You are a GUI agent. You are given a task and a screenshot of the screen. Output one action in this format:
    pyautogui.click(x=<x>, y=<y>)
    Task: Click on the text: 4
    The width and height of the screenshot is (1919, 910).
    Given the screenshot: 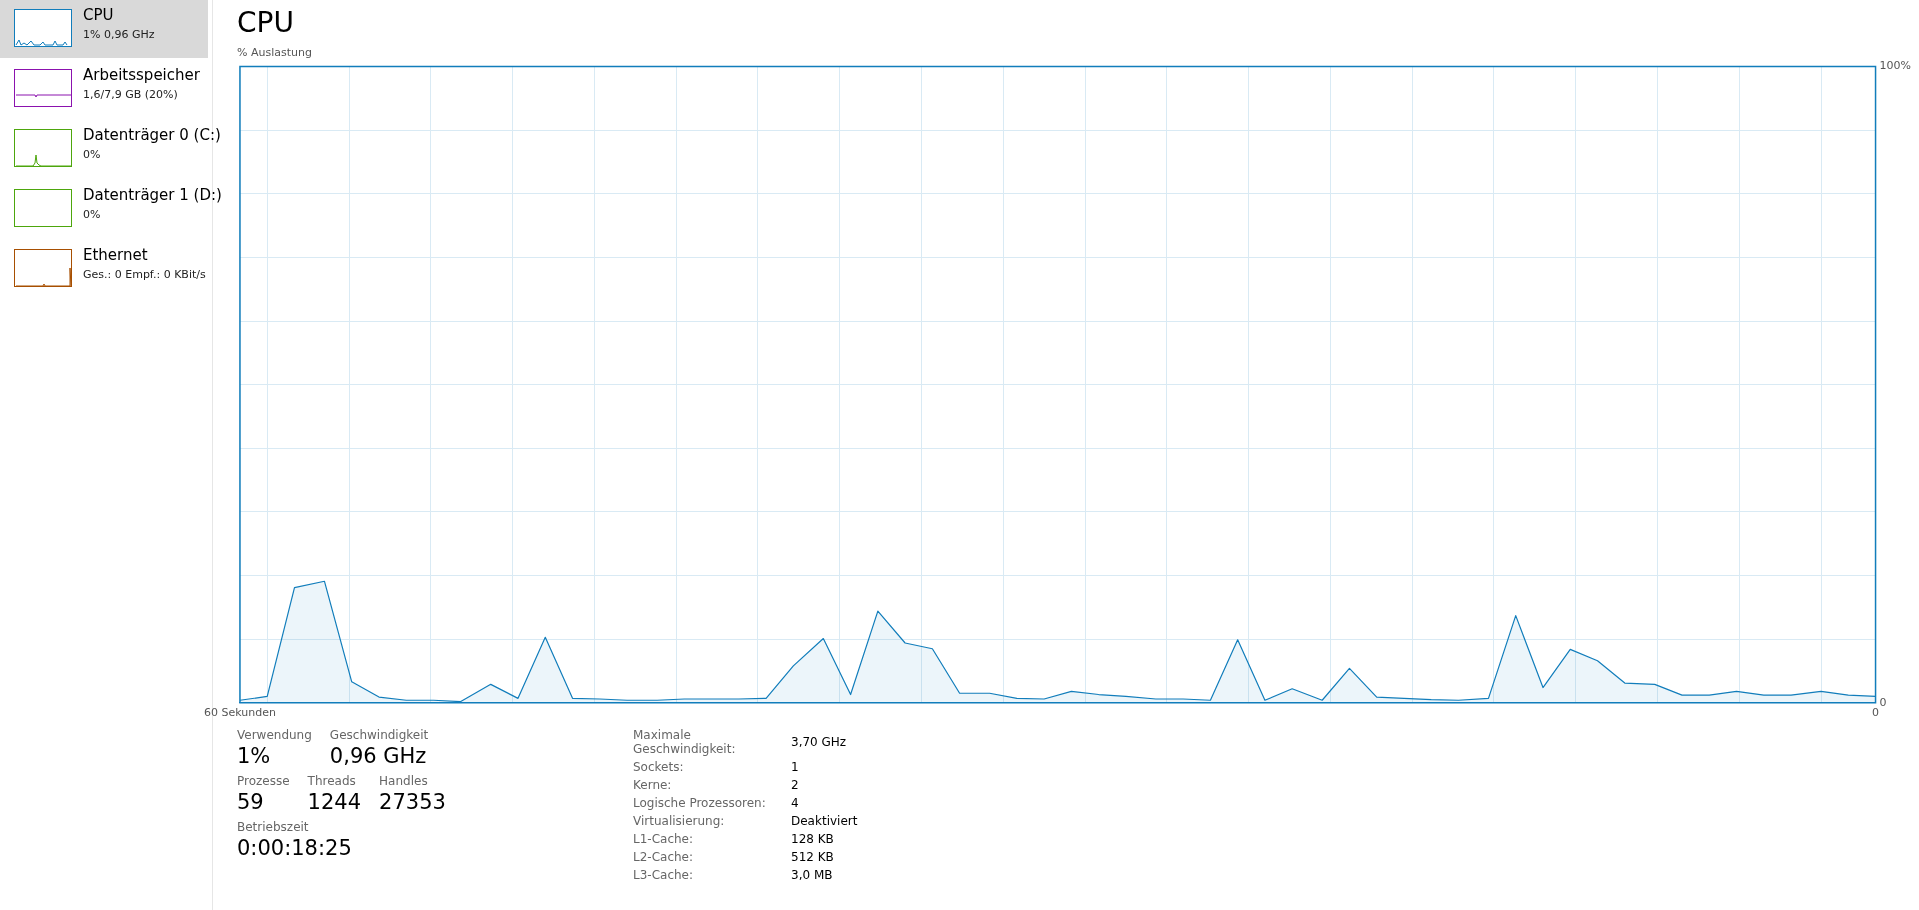 What is the action you would take?
    pyautogui.click(x=795, y=803)
    